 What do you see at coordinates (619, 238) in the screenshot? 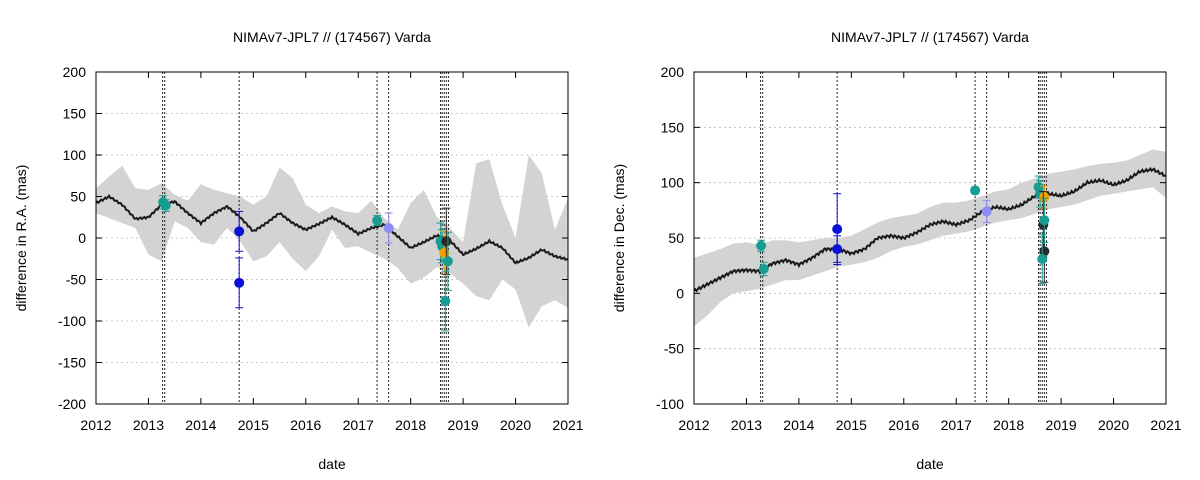
I see `y-axis-label: difference in Dec. (mas)` at bounding box center [619, 238].